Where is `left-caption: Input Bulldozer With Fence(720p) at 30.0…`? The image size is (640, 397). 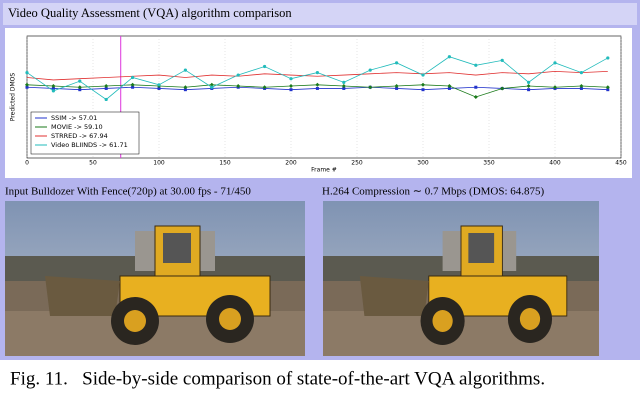 left-caption: Input Bulldozer With Fence(720p) at 30.0… is located at coordinates (128, 192).